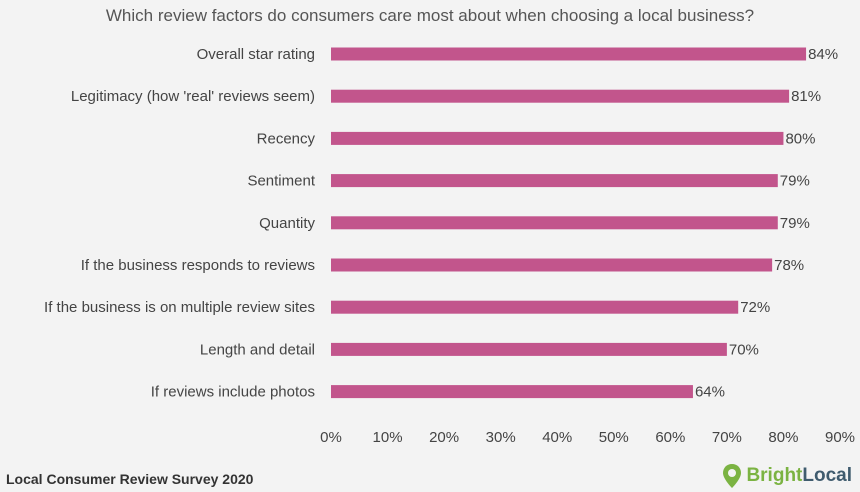  Describe the element at coordinates (198, 265) in the screenshot. I see `category-label: If the business responds to reviews` at that location.